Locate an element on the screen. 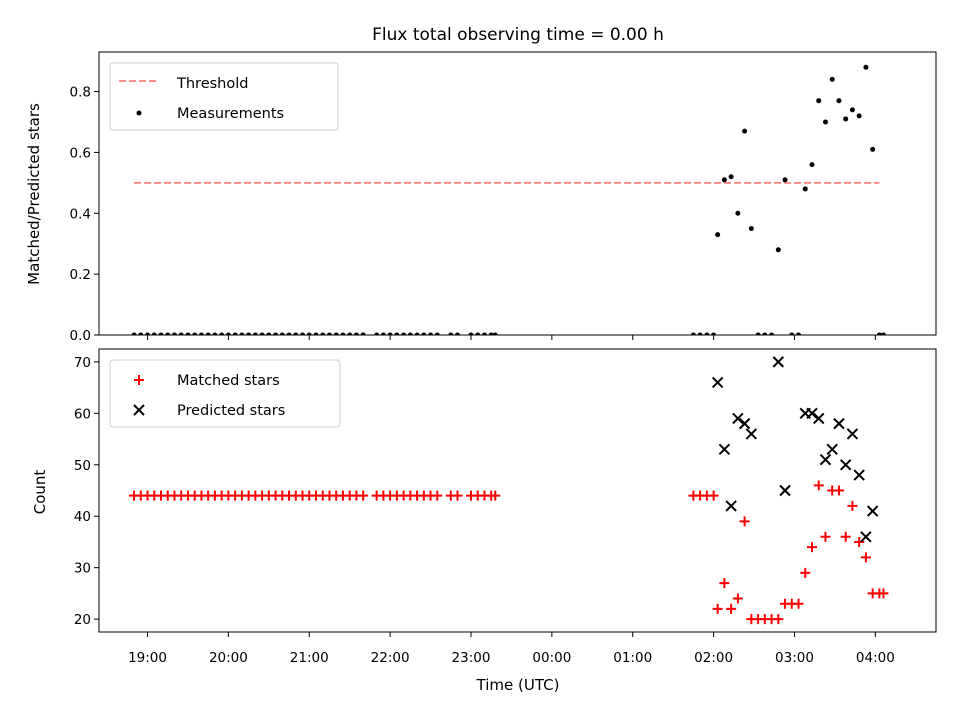 Image resolution: width=960 pixels, height=724 pixels. x-tick-label: 23:00 is located at coordinates (471, 658).